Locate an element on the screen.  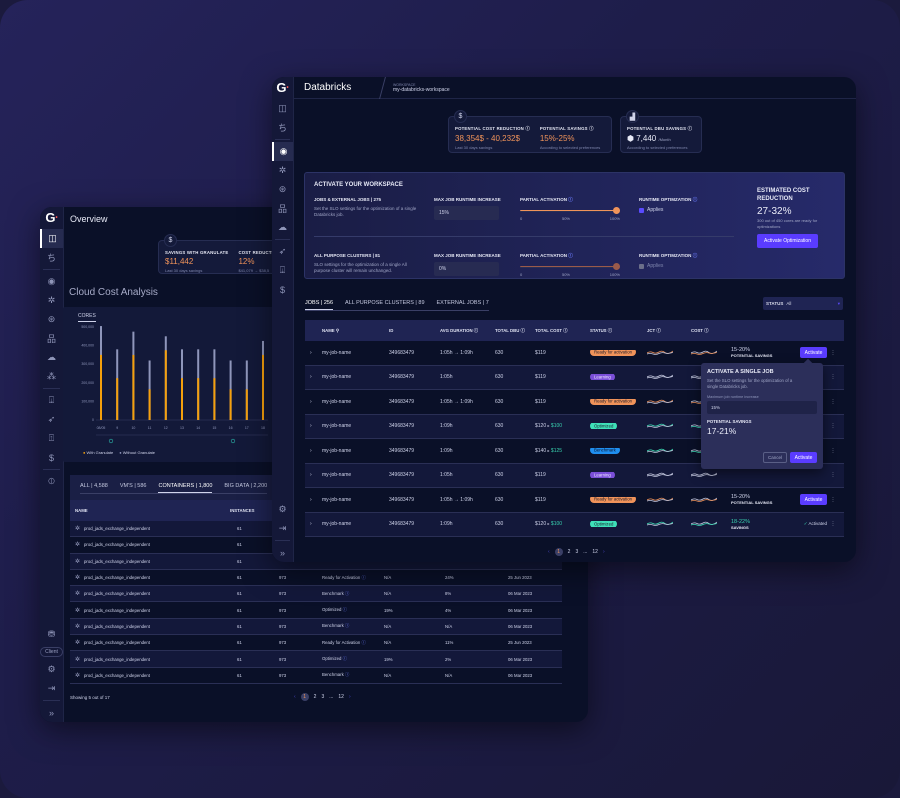
org-icon: ⛃ is located at coordinates (51, 634).